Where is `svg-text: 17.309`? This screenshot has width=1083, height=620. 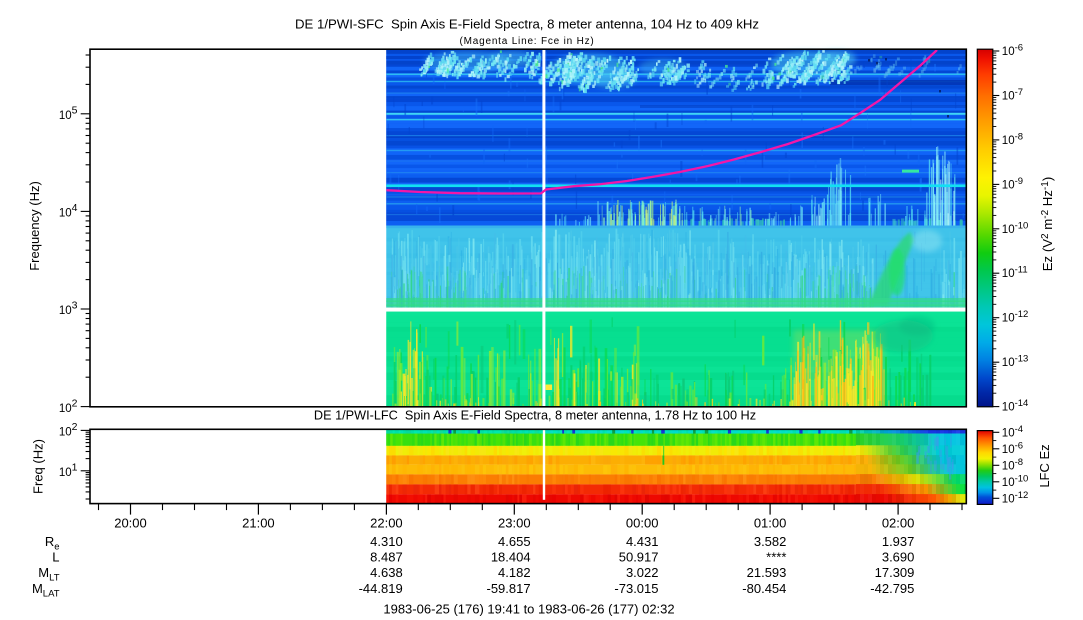 svg-text: 17.309 is located at coordinates (895, 572).